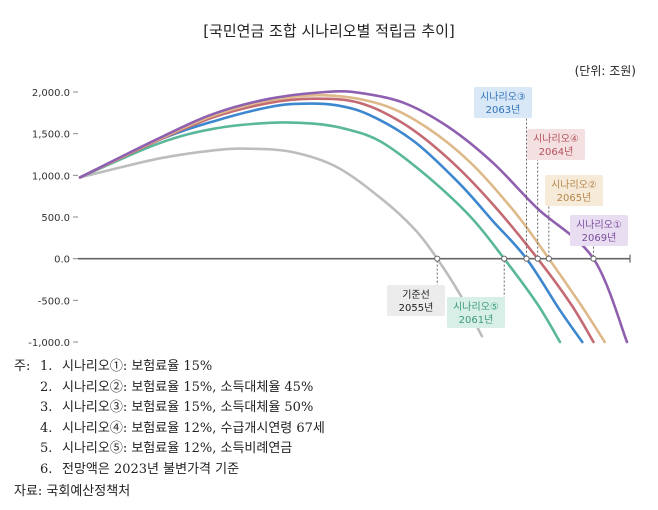 This screenshot has width=658, height=510. Describe the element at coordinates (137, 366) in the screenshot. I see `note-text: 시나리오①: 보험료율 15%` at that location.